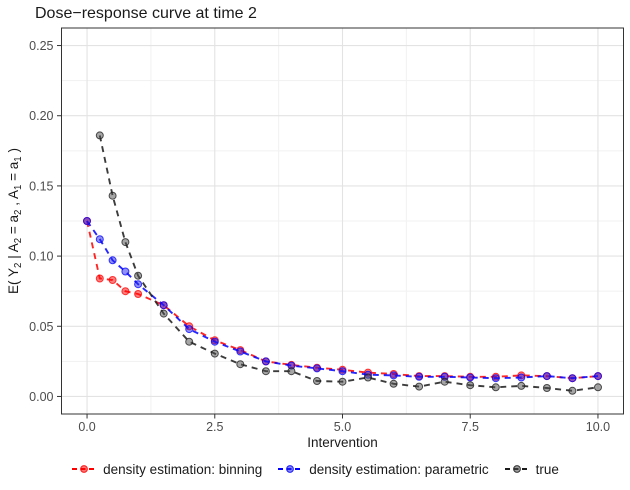 This screenshot has height=490, width=630. I want to click on x-tick-label: 2.5, so click(214, 427).